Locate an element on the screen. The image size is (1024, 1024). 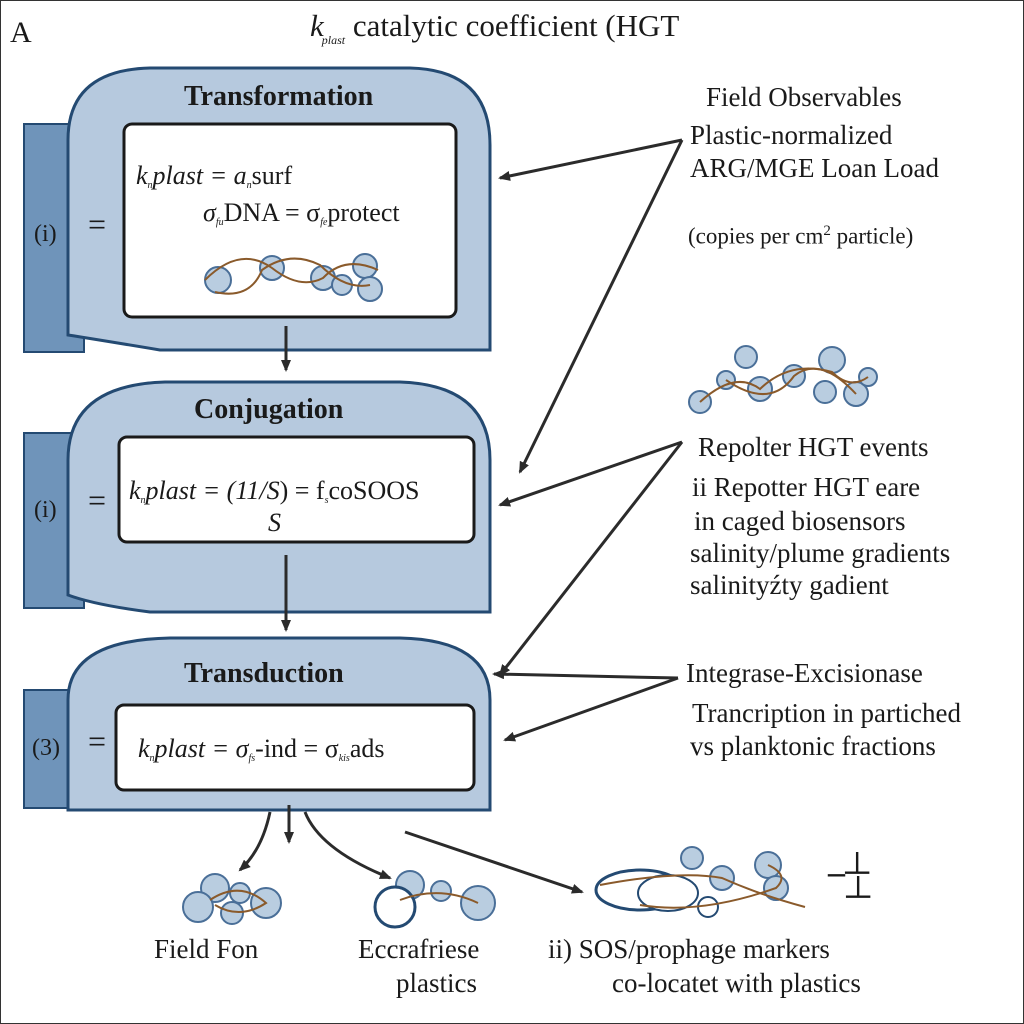
units-prefix: (copies per cm is located at coordinates (756, 236).